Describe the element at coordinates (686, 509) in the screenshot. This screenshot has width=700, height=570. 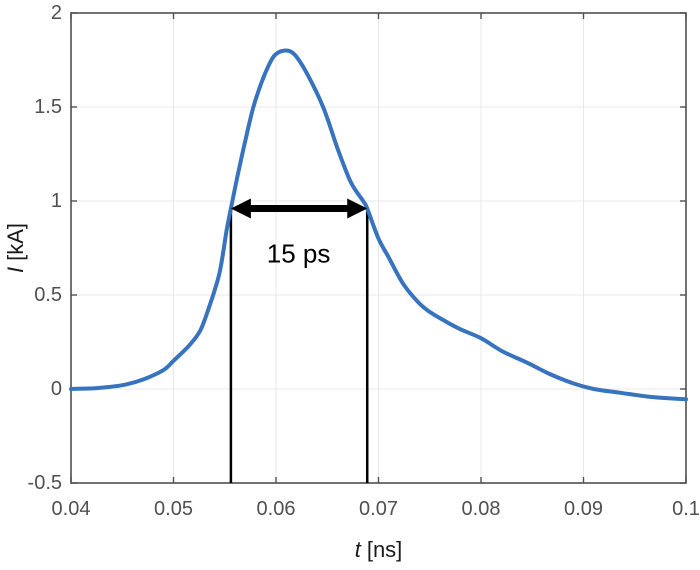
I see `x-tick-label: 0.1` at that location.